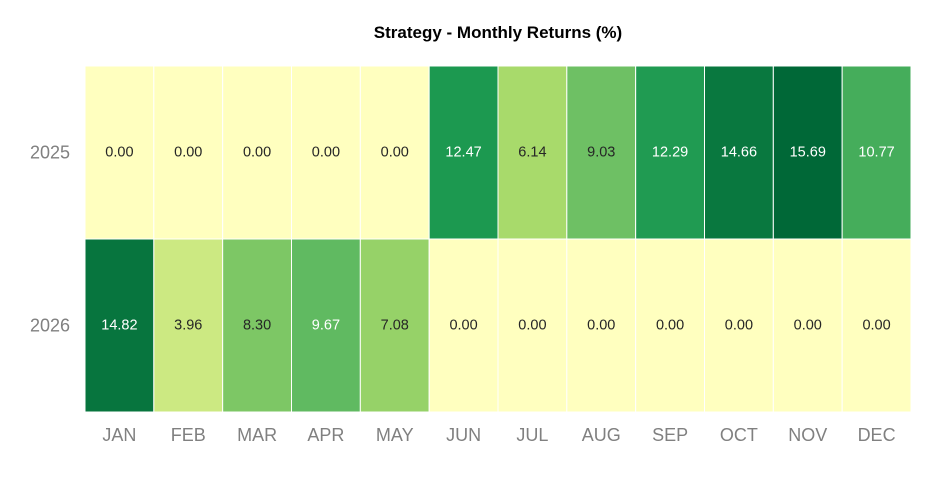 This screenshot has height=491, width=944. Describe the element at coordinates (498, 435) in the screenshot. I see `x-tick-labels: JAN FEB MAR APR MAY JUN JUL AUG SEP OCT NOV DEC` at that location.